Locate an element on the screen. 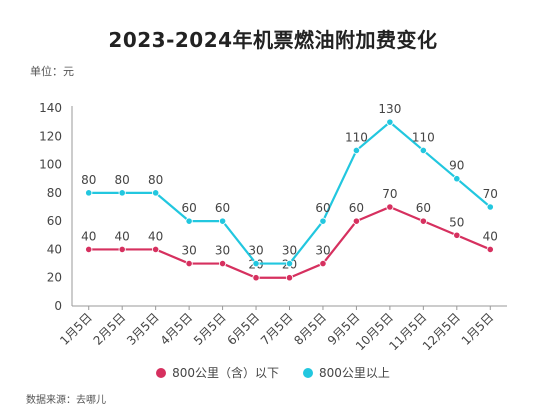 This screenshot has height=411, width=546. unit-label: 单位：元 is located at coordinates (52, 71).